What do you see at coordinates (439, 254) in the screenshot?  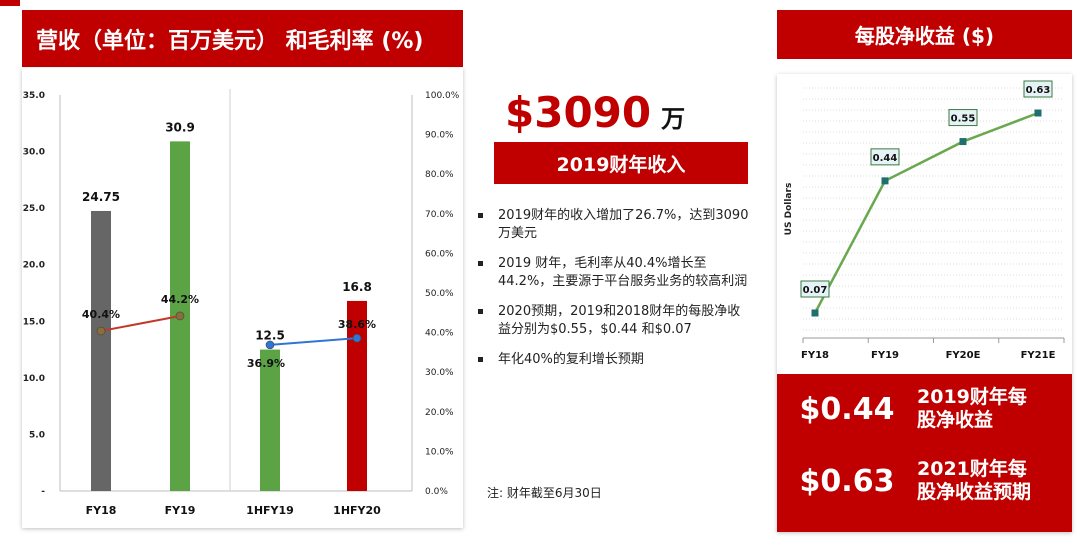 I see `y2-tick-label: 60.0%` at bounding box center [439, 254].